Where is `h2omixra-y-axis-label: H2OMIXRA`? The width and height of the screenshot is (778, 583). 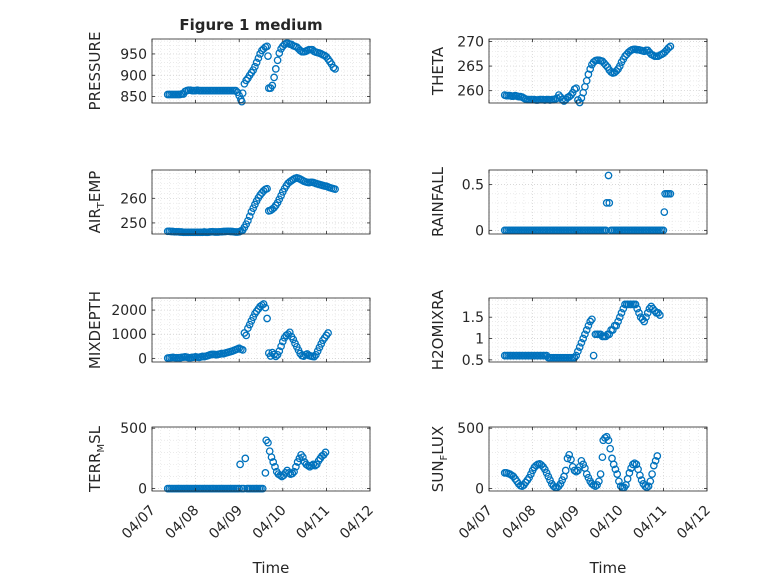
h2omixra-y-axis-label: H2OMIXRA is located at coordinates (438, 329).